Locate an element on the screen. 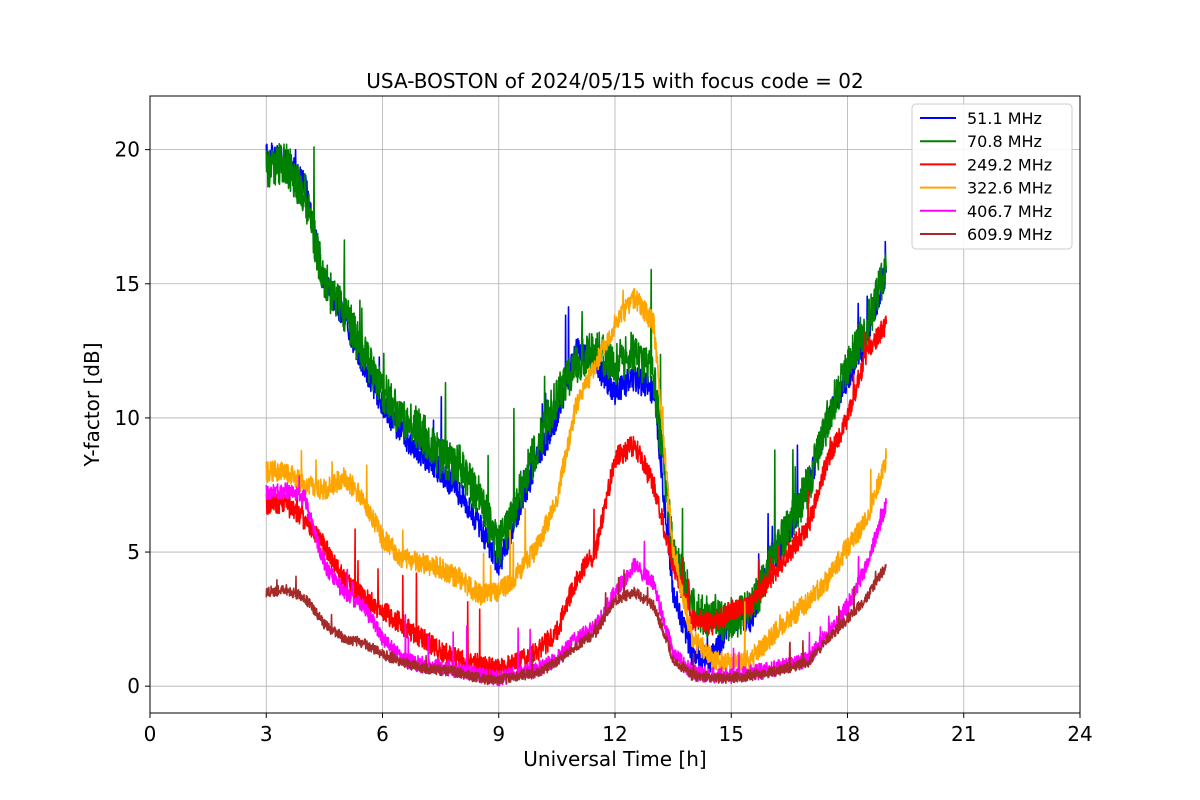 The image size is (1200, 800). legend-entry: 70.8 MHz is located at coordinates (1004, 141).